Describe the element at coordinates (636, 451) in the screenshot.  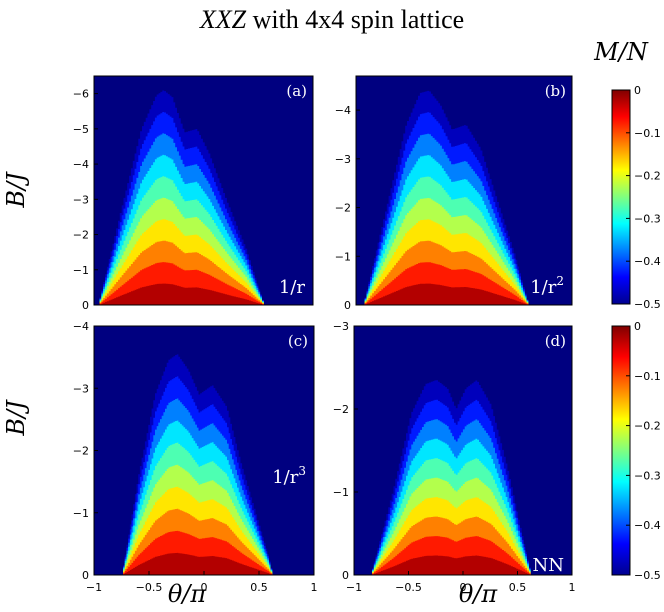
I see `colorbar-bottom: 0 −0.1 −0.2 −0.3 −0.4 −0.5` at that location.